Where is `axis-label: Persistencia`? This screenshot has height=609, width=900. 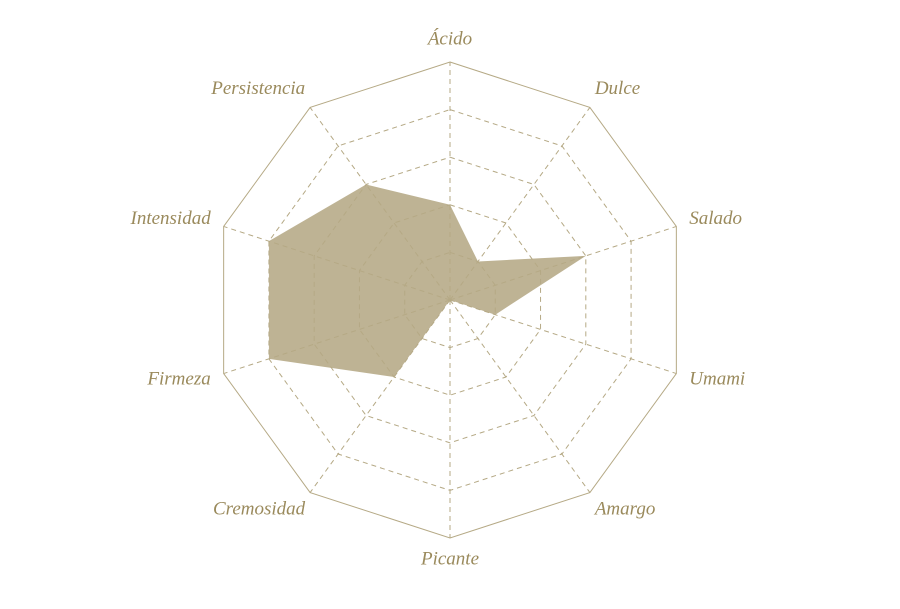
axis-label: Persistencia is located at coordinates (257, 88).